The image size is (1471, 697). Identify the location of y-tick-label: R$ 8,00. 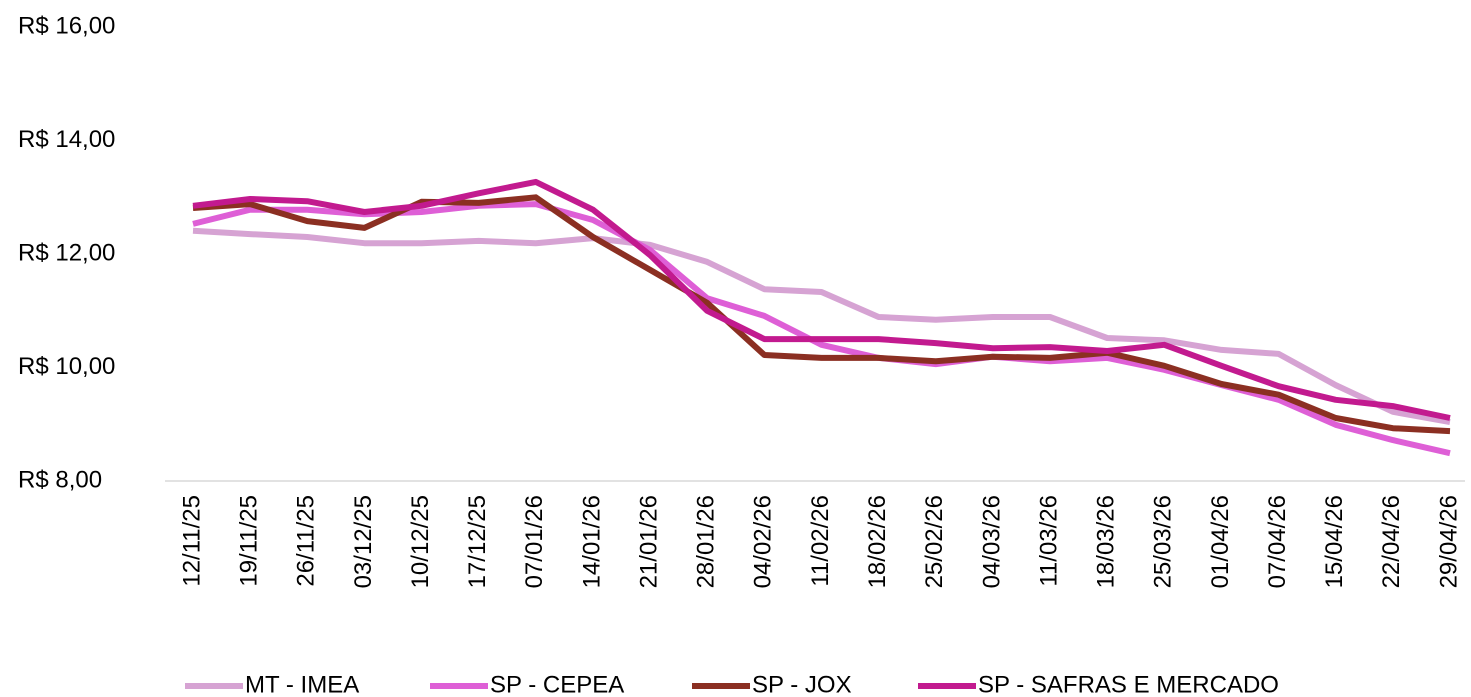
(60, 479).